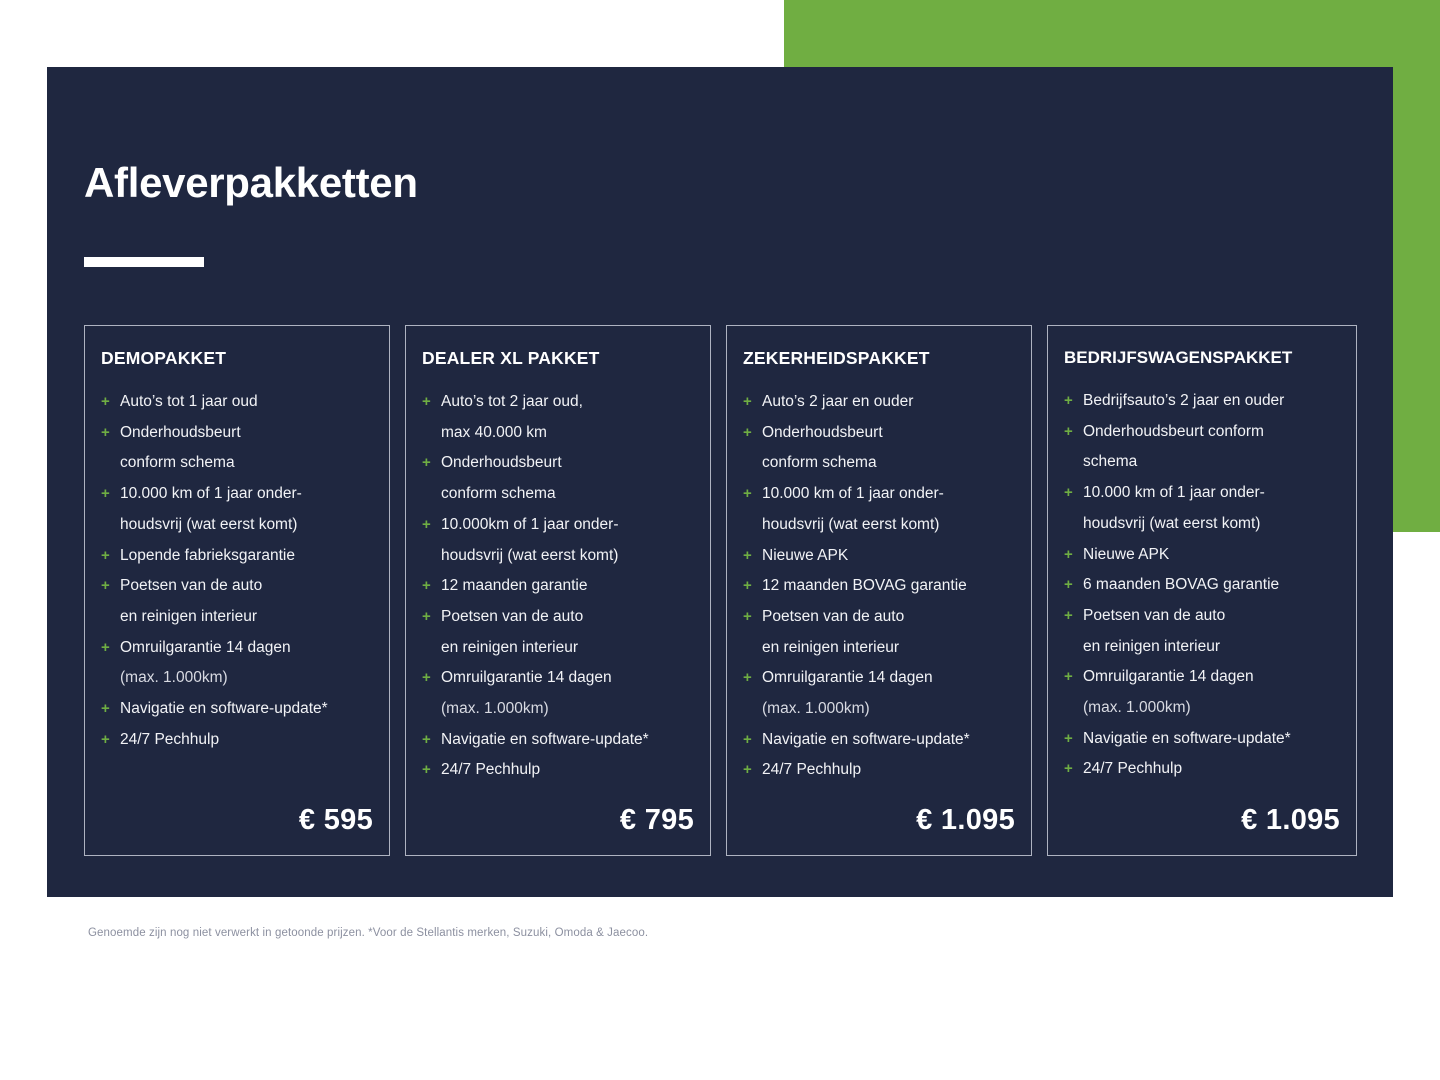 The height and width of the screenshot is (1080, 1440). Describe the element at coordinates (1110, 462) in the screenshot. I see `feature-text-cont: schema` at that location.